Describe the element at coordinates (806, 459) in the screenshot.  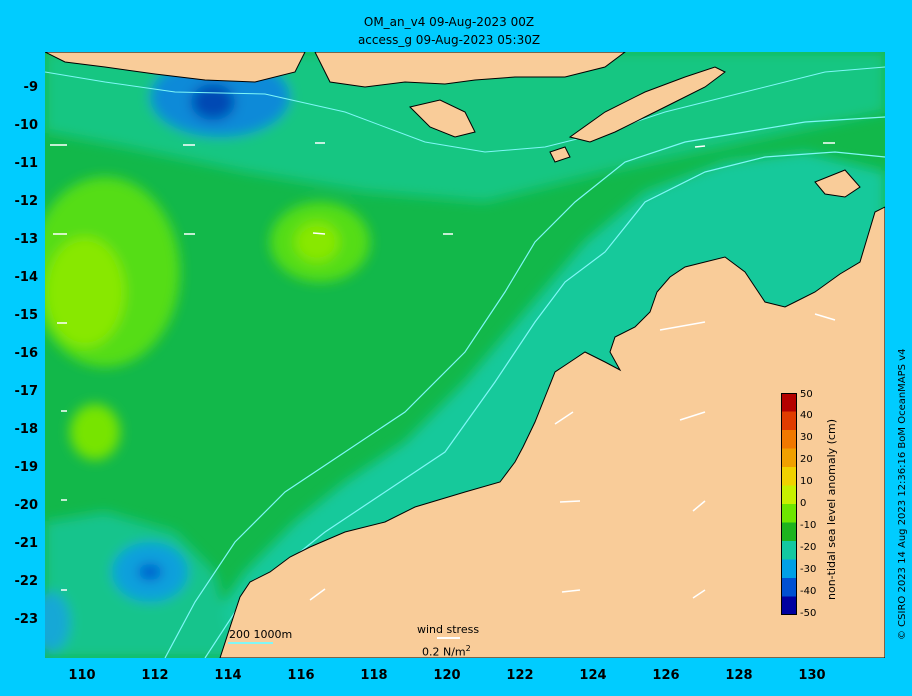
I see `colorbar-tick-label: 20` at that location.